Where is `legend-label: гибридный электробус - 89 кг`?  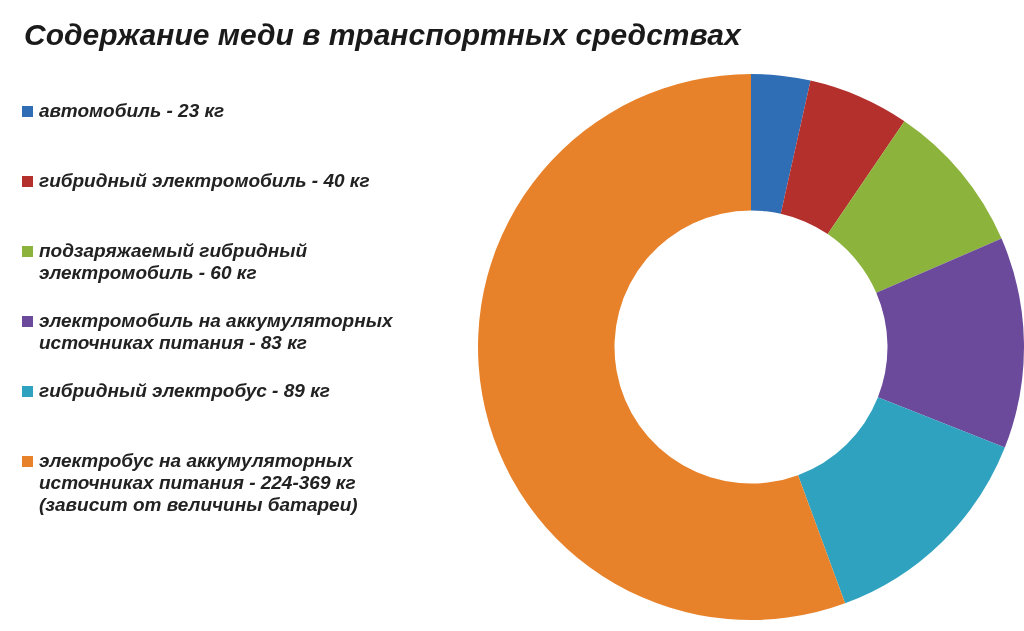
legend-label: гибридный электробус - 89 кг is located at coordinates (184, 391).